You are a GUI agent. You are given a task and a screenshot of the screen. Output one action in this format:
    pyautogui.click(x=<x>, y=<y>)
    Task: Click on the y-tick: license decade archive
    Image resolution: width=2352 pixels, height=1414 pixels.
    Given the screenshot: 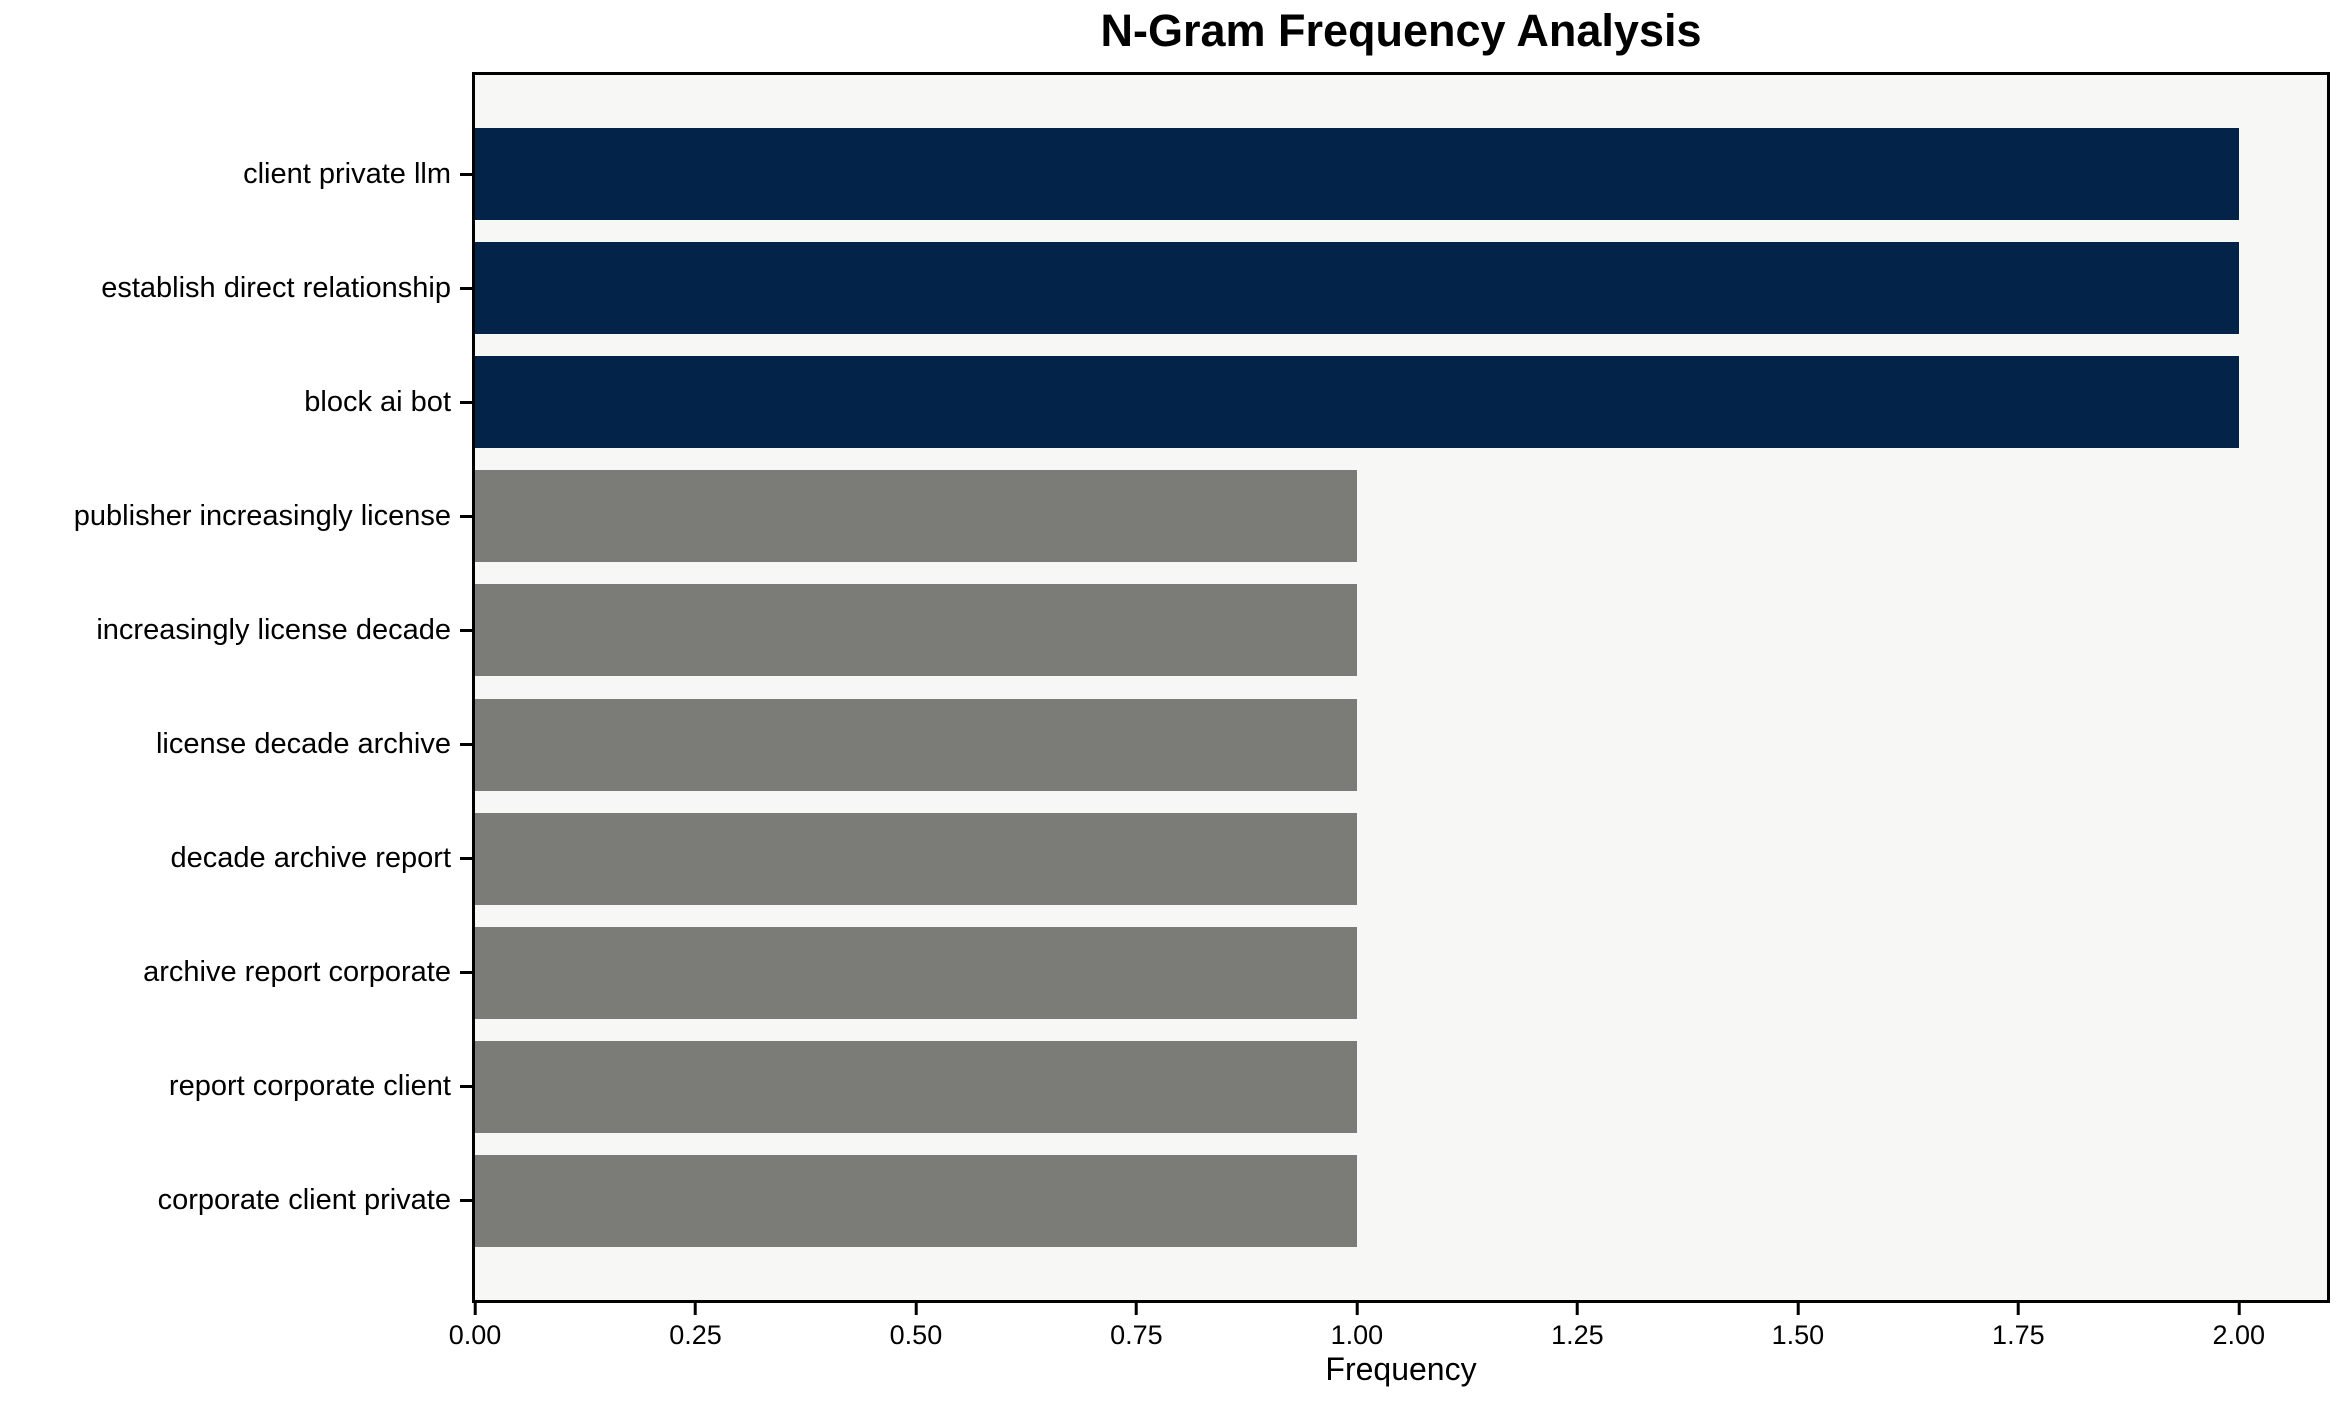 What is the action you would take?
    pyautogui.click(x=236, y=745)
    